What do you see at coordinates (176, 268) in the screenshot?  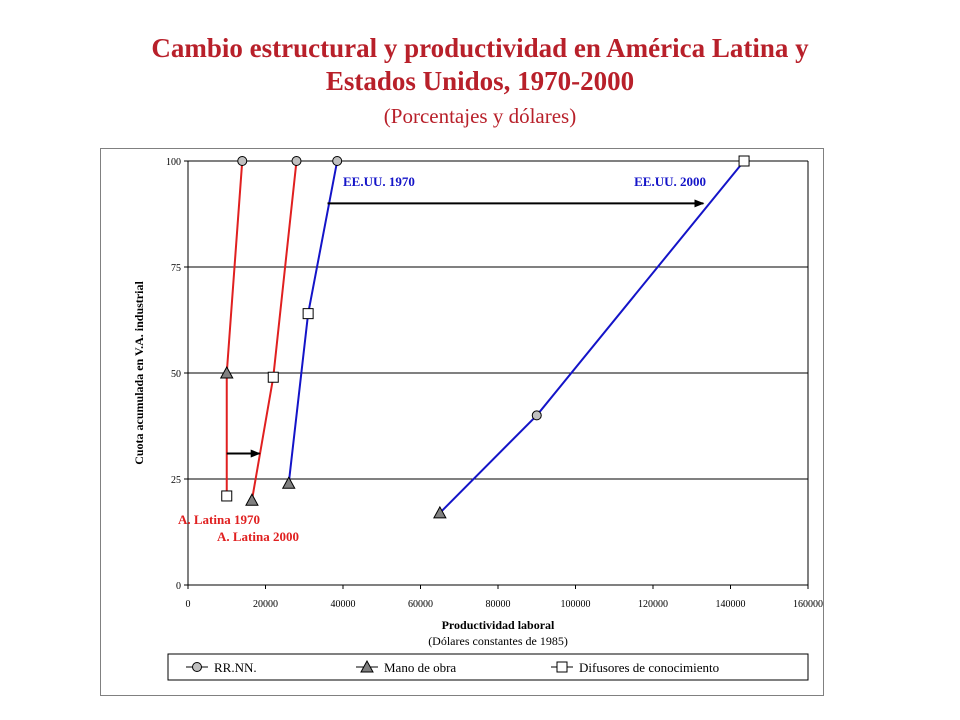 I see `y-tick-label: 75` at bounding box center [176, 268].